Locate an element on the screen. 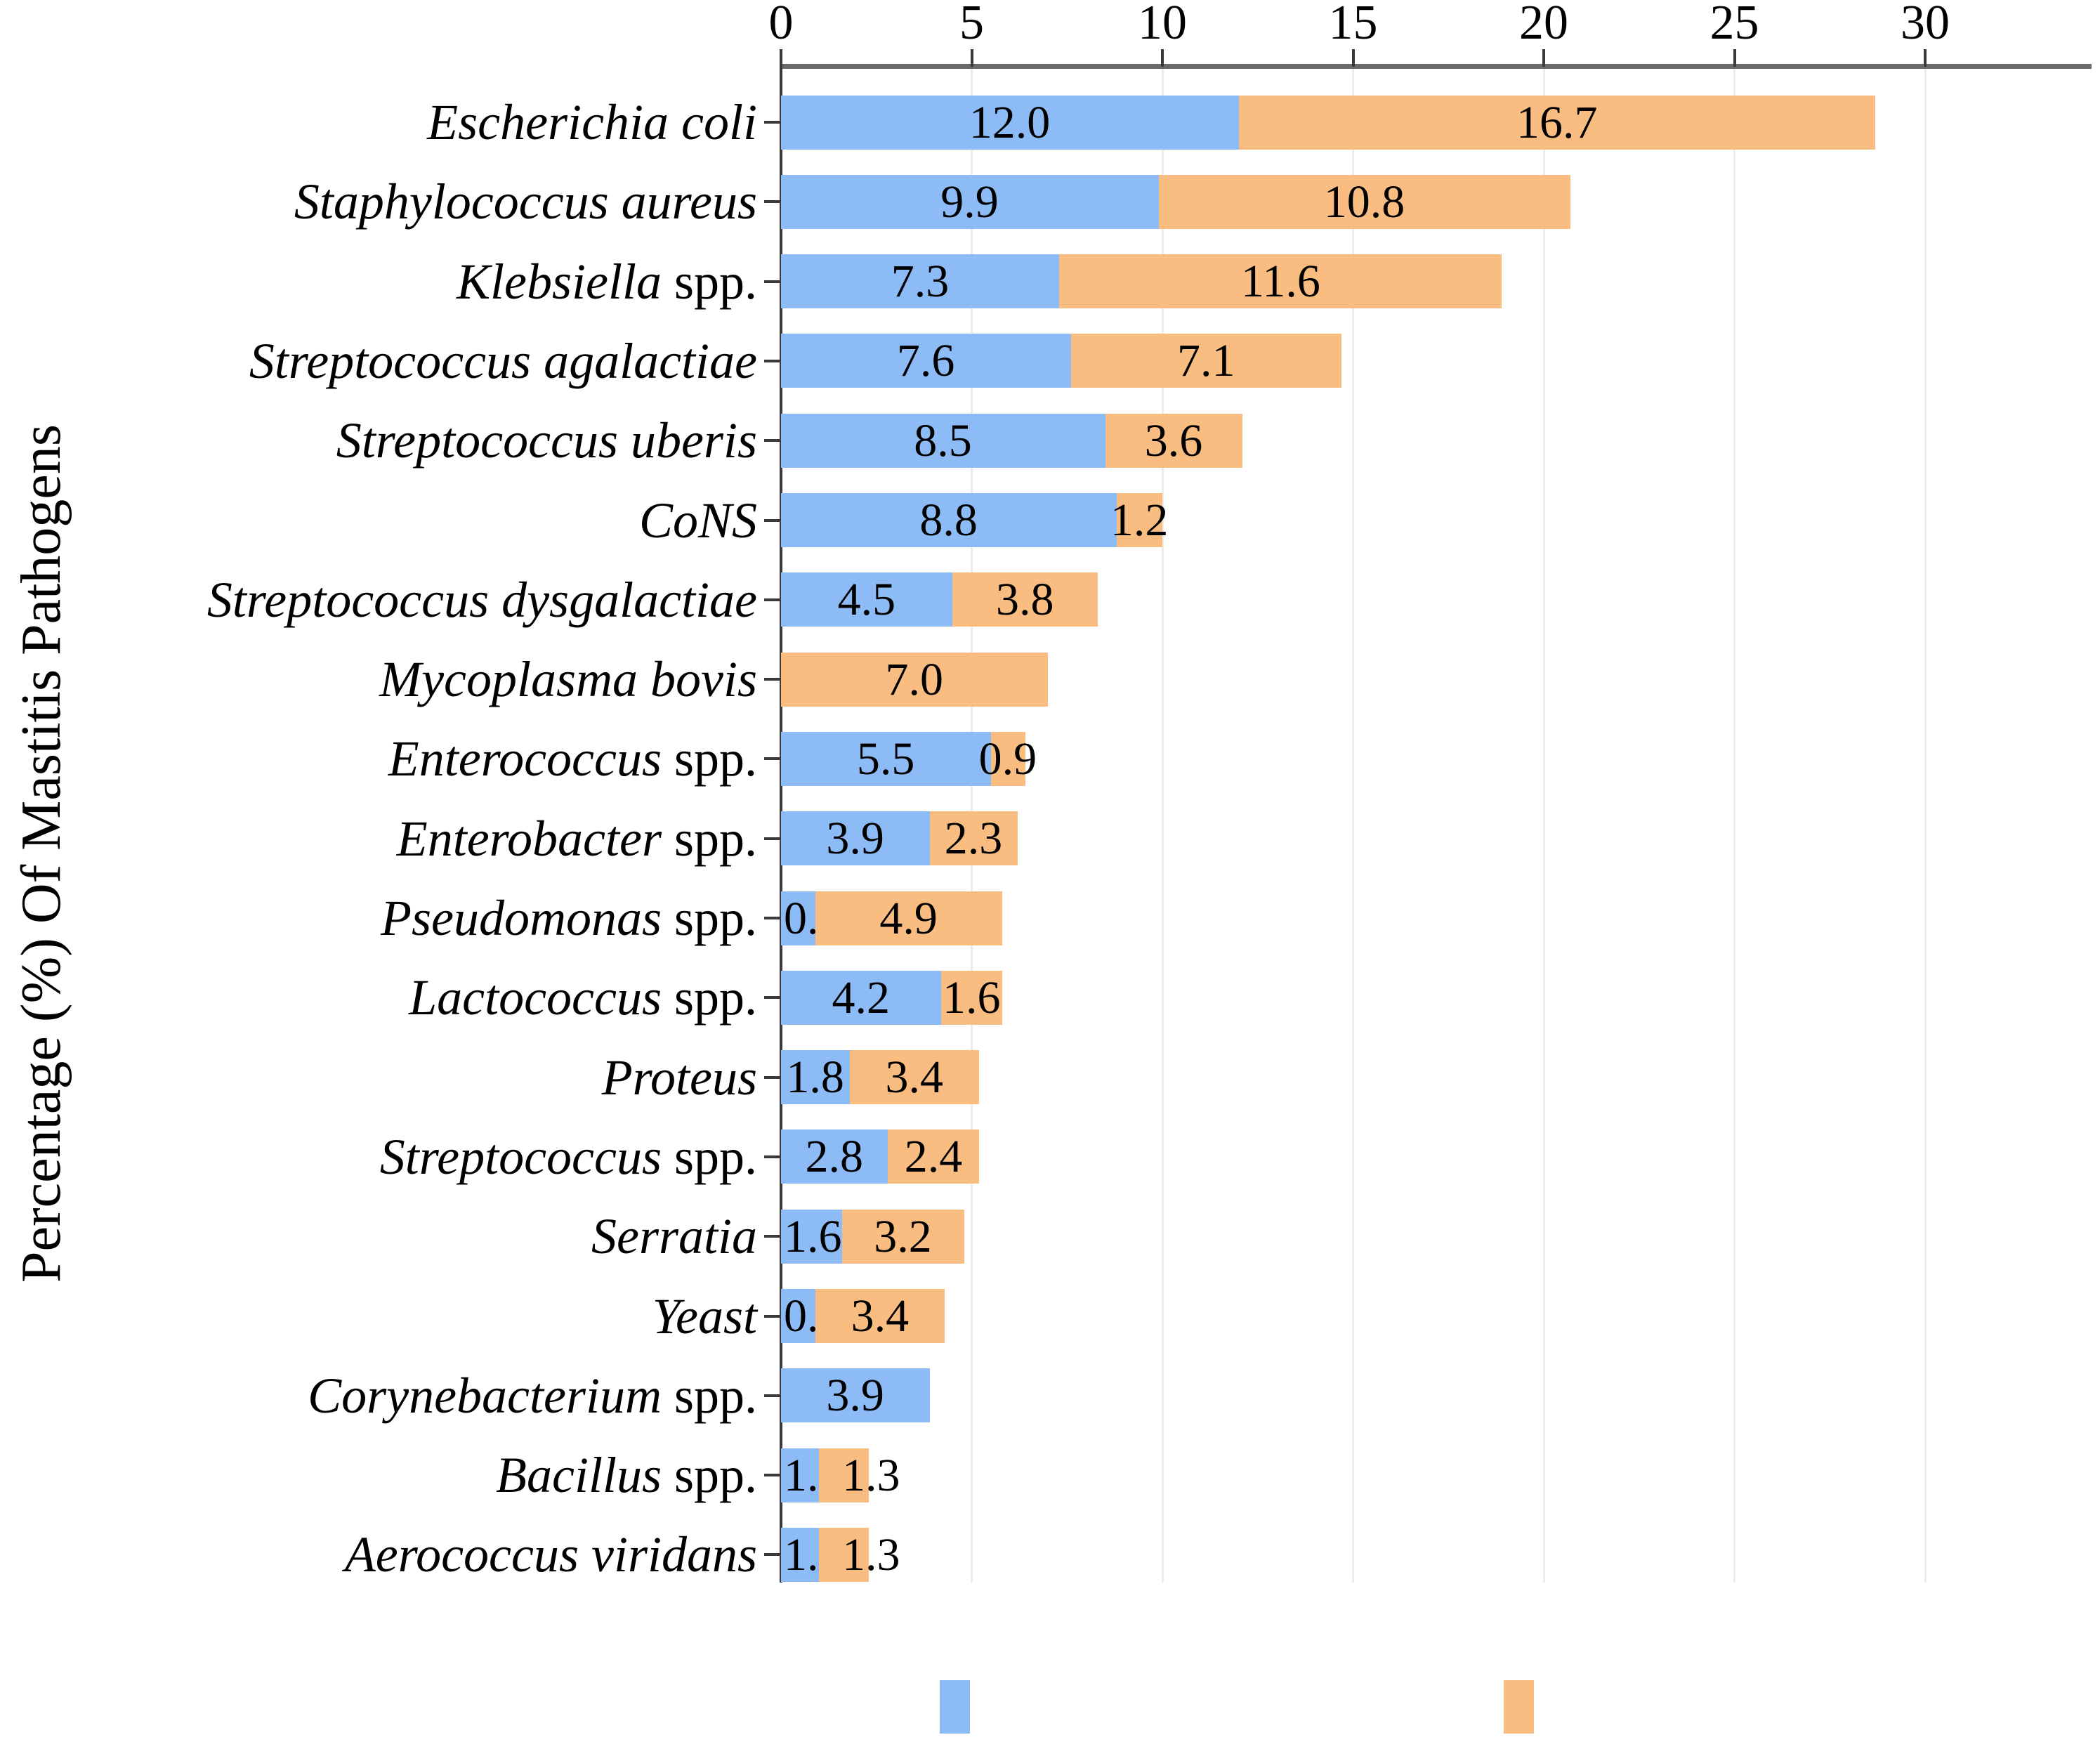 Image resolution: width=2100 pixels, height=1742 pixels. category-name-italic: CoNS is located at coordinates (697, 520).